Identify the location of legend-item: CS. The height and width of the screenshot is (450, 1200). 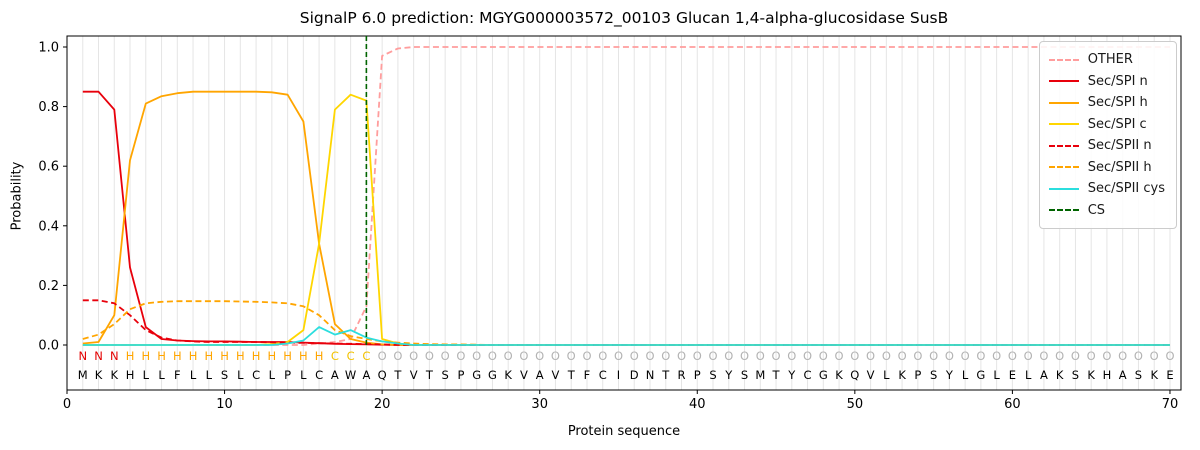
(1106, 211).